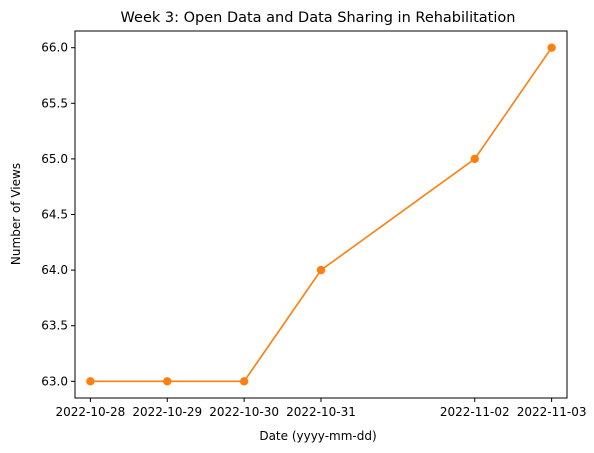  Describe the element at coordinates (54, 381) in the screenshot. I see `y-tick-label: 63.0` at that location.